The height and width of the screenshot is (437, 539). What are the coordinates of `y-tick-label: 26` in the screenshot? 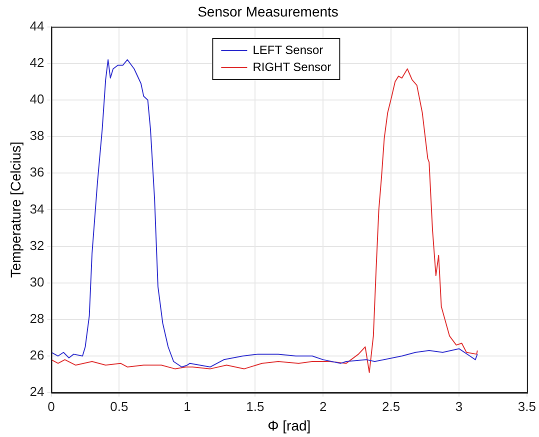 It's located at (37, 355).